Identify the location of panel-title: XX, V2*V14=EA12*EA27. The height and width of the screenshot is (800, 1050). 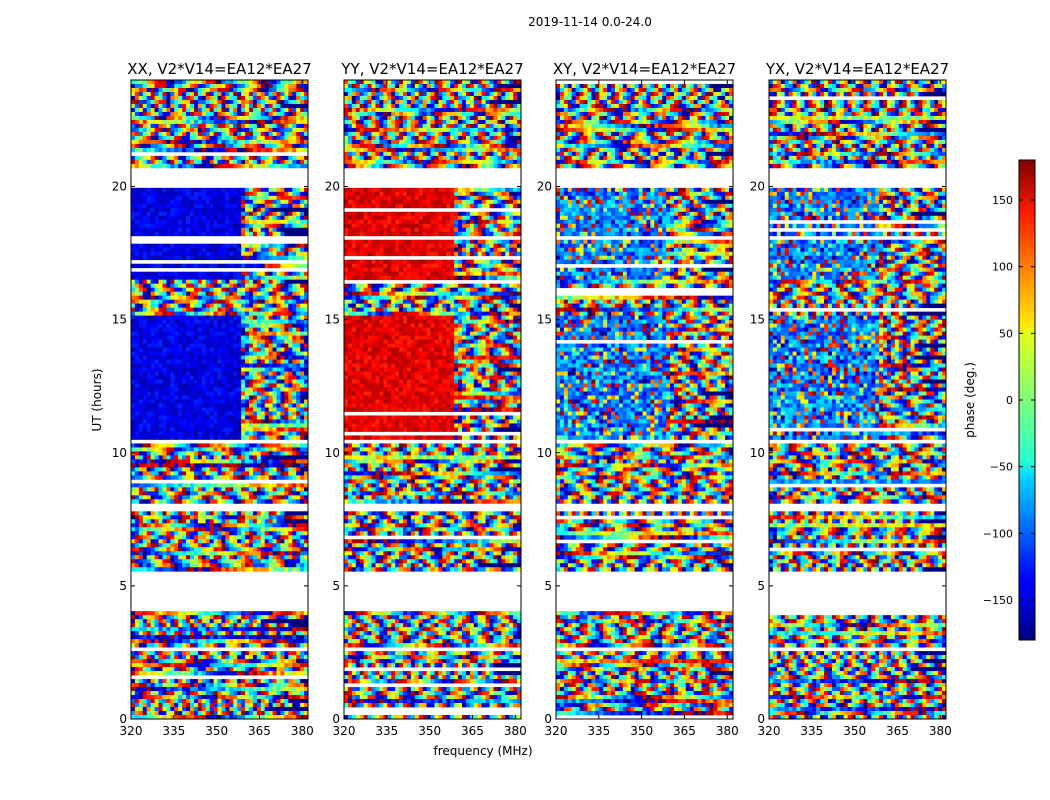
(219, 69).